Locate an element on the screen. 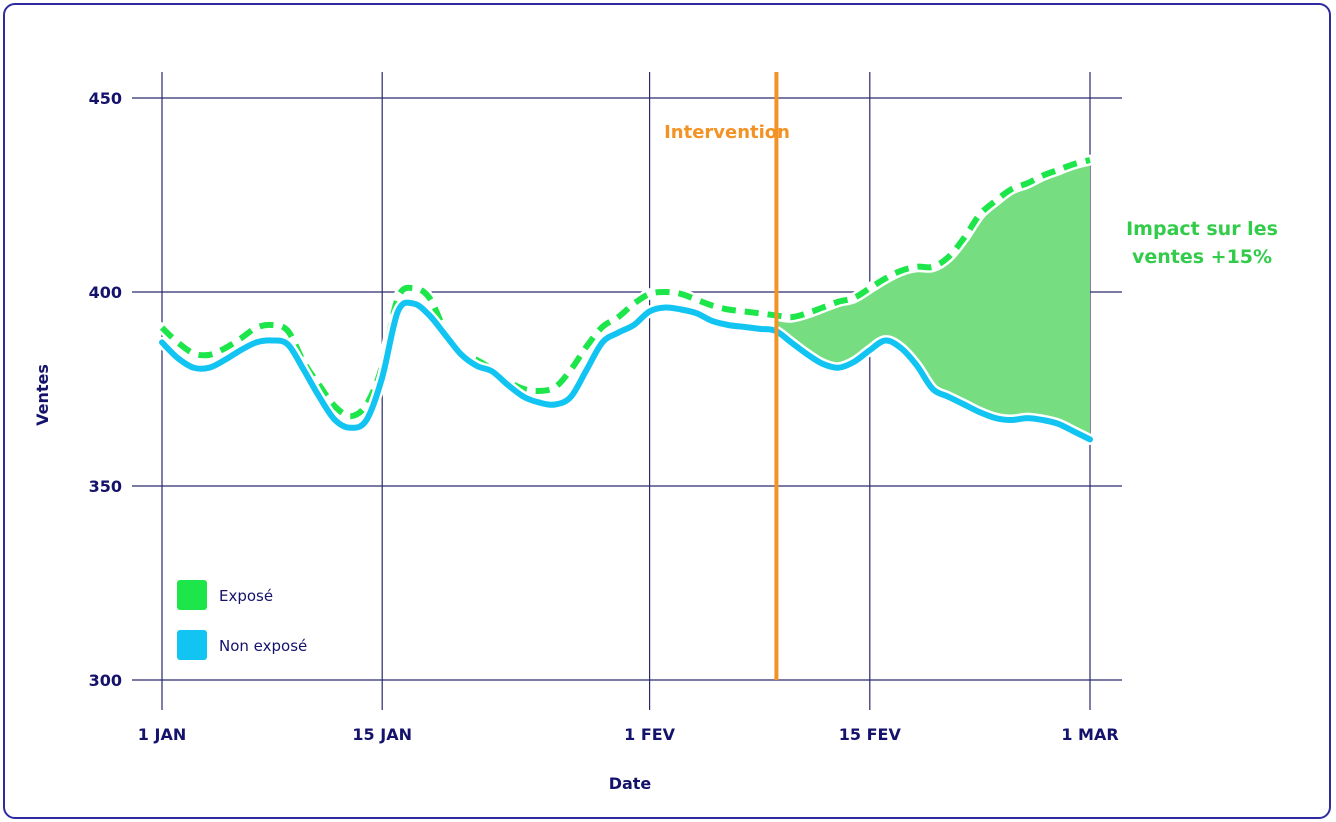 This screenshot has height=822, width=1336. legend-swatch-non-expose is located at coordinates (192, 645).